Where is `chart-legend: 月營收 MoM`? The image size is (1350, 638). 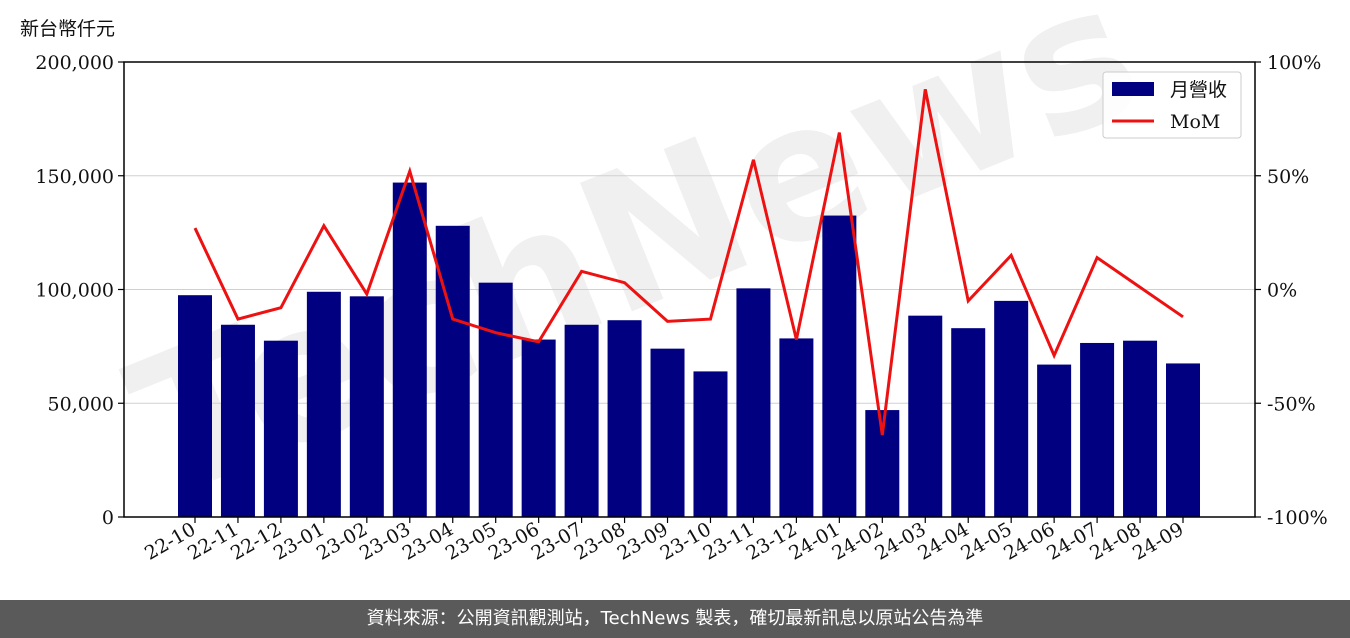
chart-legend: 月營收 MoM is located at coordinates (1172, 105).